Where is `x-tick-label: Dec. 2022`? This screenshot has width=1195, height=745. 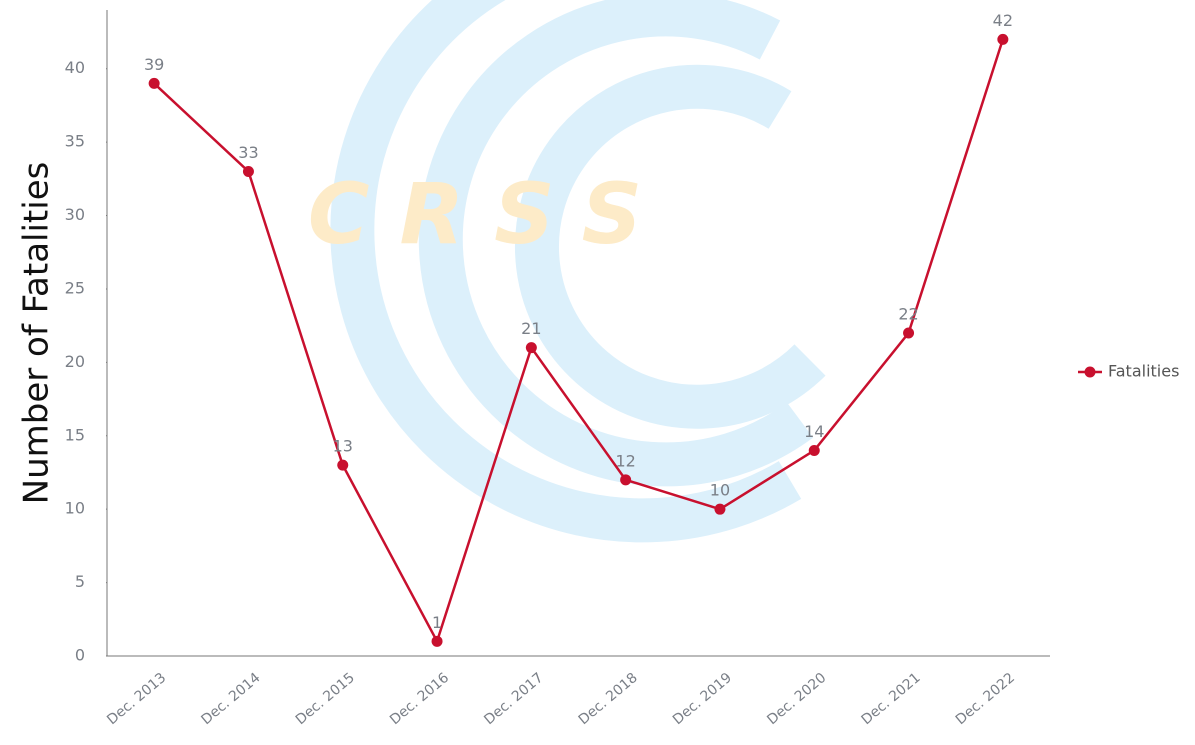
x-tick-label: Dec. 2022 is located at coordinates (985, 699).